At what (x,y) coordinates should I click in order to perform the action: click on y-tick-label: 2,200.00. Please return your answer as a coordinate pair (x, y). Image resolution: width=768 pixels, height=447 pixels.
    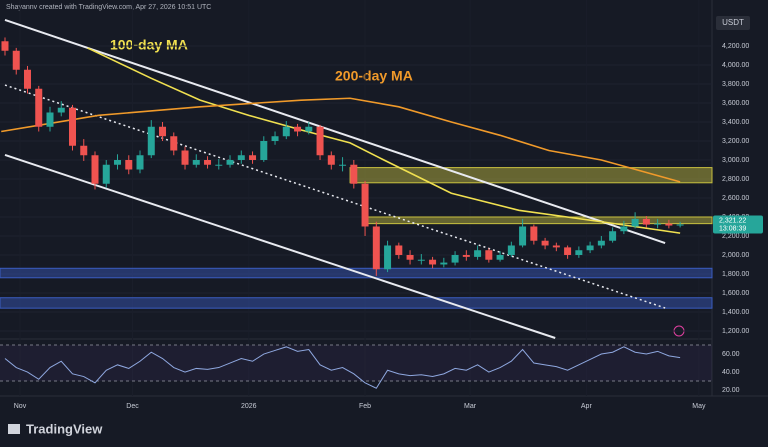
    Looking at the image, I should click on (735, 236).